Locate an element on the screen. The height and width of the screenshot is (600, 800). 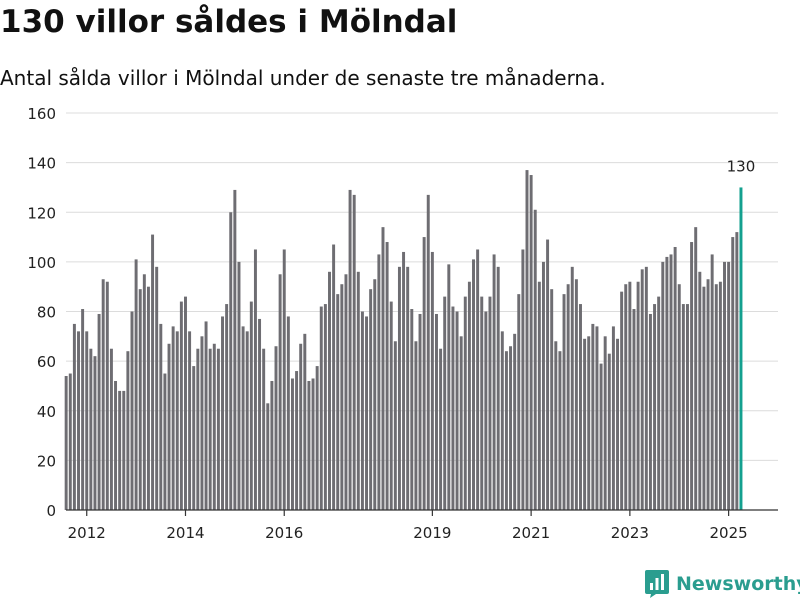
y-tick-label: 0 is located at coordinates (51, 511).